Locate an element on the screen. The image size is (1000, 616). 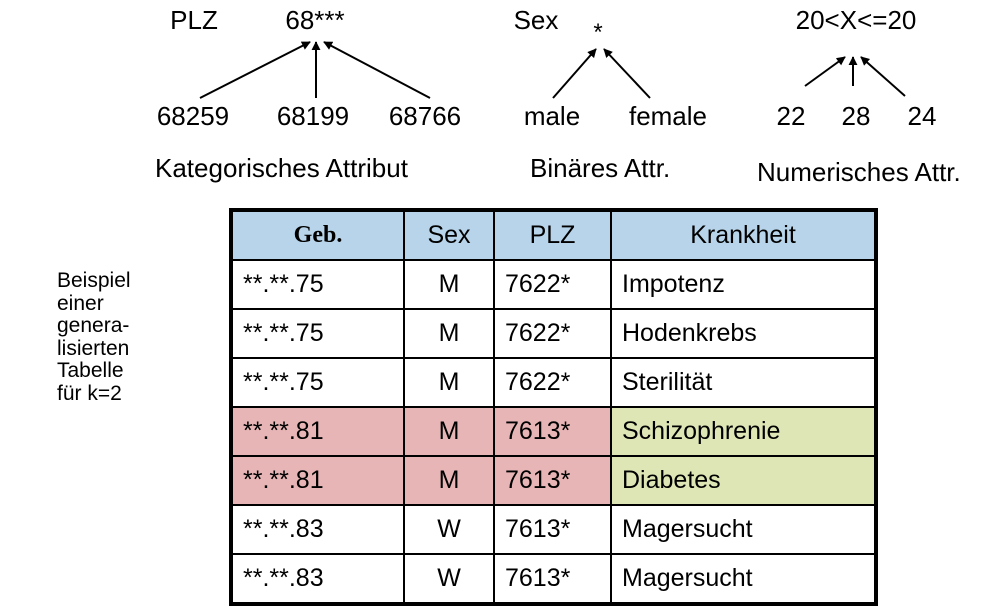
column-header-krankheit: Krankheit is located at coordinates (743, 235).